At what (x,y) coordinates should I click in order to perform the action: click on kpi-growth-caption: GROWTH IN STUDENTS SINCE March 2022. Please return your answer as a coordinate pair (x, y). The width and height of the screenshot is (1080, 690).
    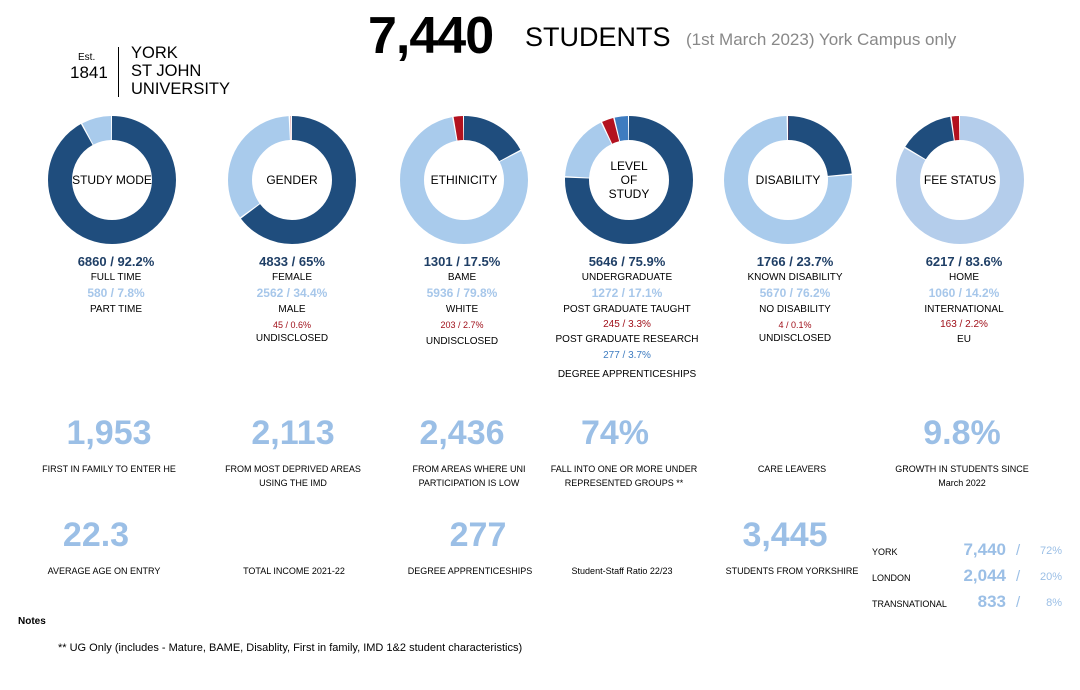
    Looking at the image, I should click on (962, 476).